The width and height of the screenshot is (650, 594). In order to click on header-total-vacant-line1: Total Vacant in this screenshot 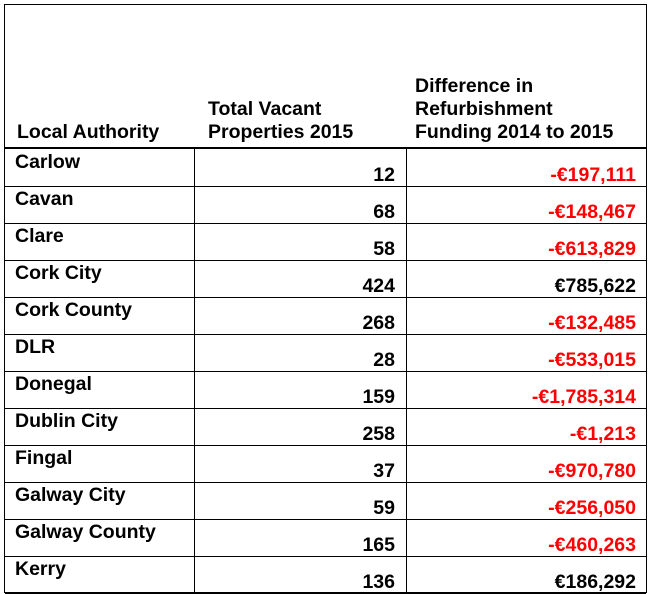, I will do `click(265, 109)`.